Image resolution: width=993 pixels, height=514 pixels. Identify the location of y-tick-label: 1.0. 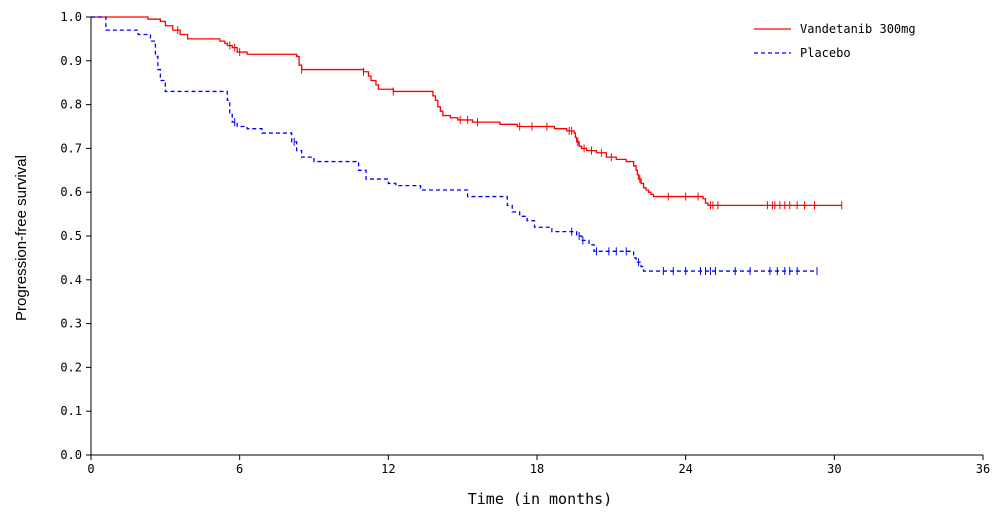
(71, 17).